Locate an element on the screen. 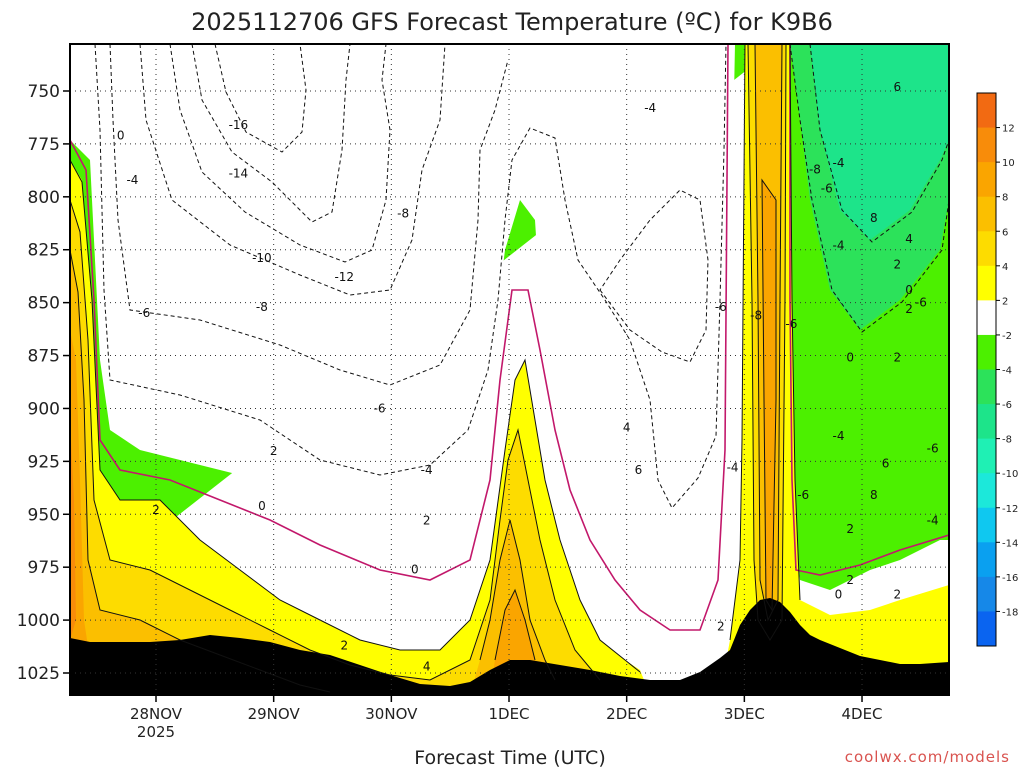 This screenshot has width=1024, height=768. x-tick-label: 30NOV is located at coordinates (391, 714).